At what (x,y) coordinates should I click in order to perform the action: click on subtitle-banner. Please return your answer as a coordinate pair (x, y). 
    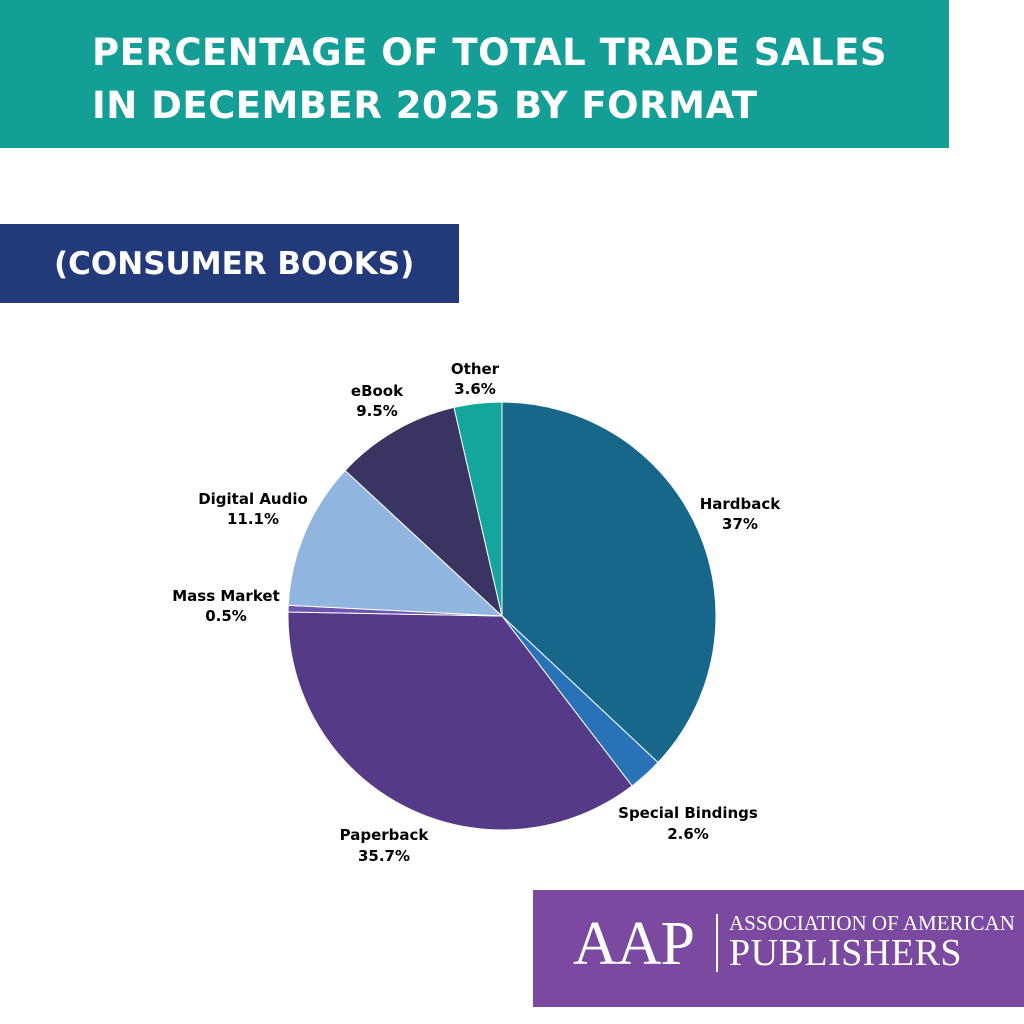
    Looking at the image, I should click on (229, 263).